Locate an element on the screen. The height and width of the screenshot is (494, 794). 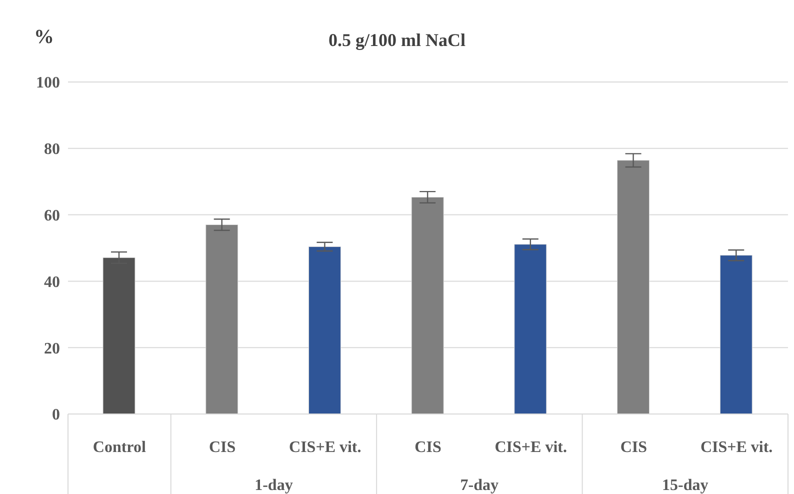
text: 1-day is located at coordinates (273, 485).